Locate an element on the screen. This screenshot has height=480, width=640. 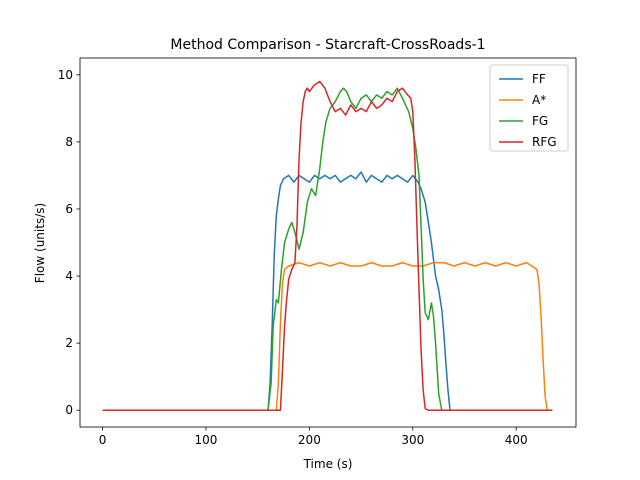
y-tick-label: 0 is located at coordinates (69, 410).